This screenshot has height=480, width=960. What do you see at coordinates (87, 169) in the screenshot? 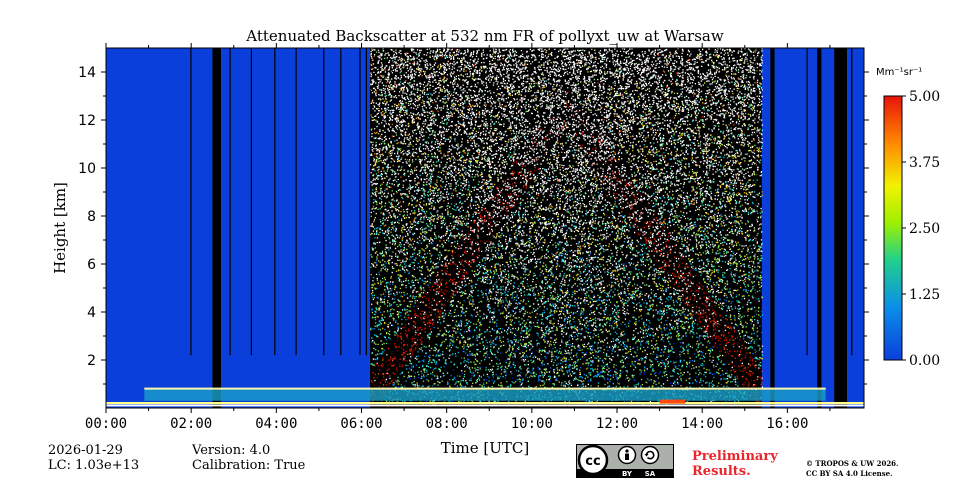
I see `y-tick-label: 10` at bounding box center [87, 169].